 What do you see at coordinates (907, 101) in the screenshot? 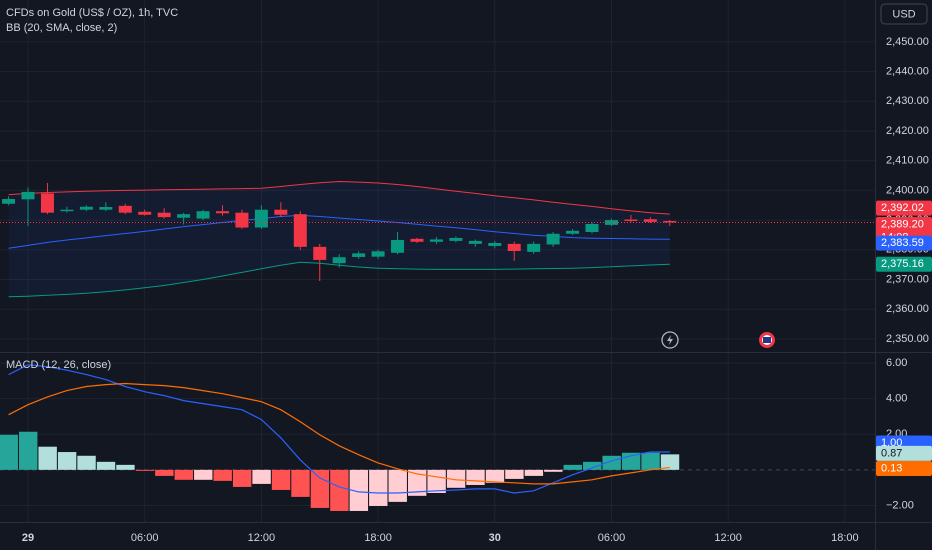
I see `y-tick-label: 2,430.00` at bounding box center [907, 101].